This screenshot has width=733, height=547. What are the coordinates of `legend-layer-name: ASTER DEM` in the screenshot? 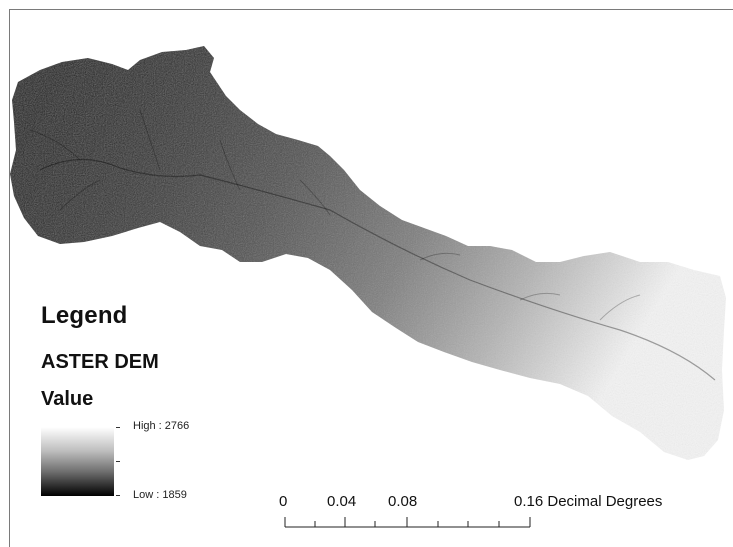 It's located at (100, 362).